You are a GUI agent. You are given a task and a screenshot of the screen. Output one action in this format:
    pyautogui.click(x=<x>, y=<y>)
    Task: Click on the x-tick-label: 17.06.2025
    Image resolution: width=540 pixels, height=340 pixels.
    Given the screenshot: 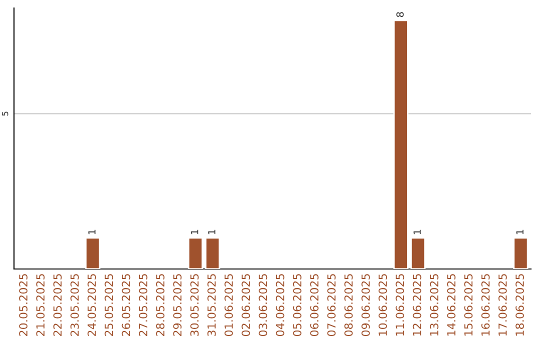 What is the action you would take?
    pyautogui.click(x=502, y=305)
    